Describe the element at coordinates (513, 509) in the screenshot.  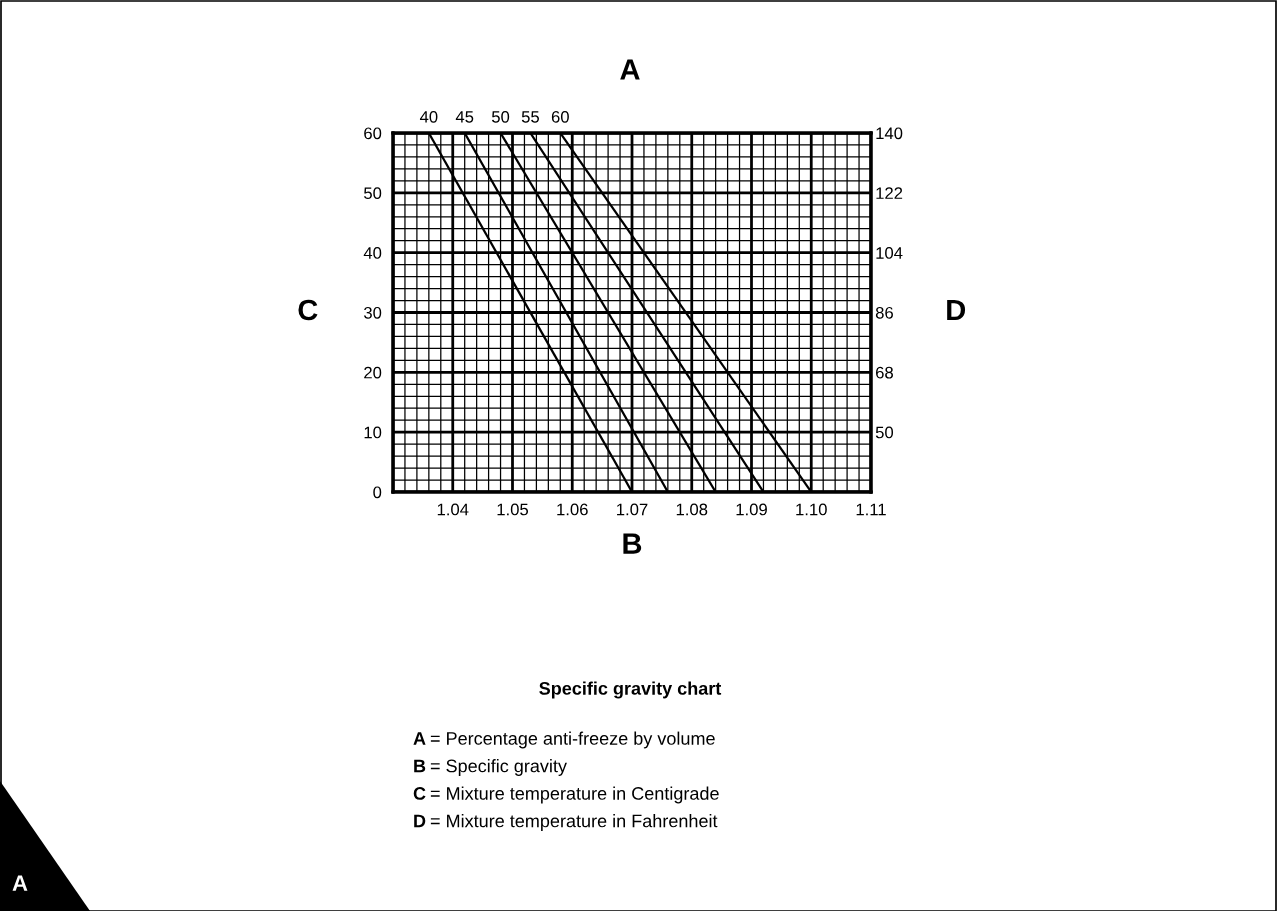
I see `x-tick-label: 1.05` at that location.